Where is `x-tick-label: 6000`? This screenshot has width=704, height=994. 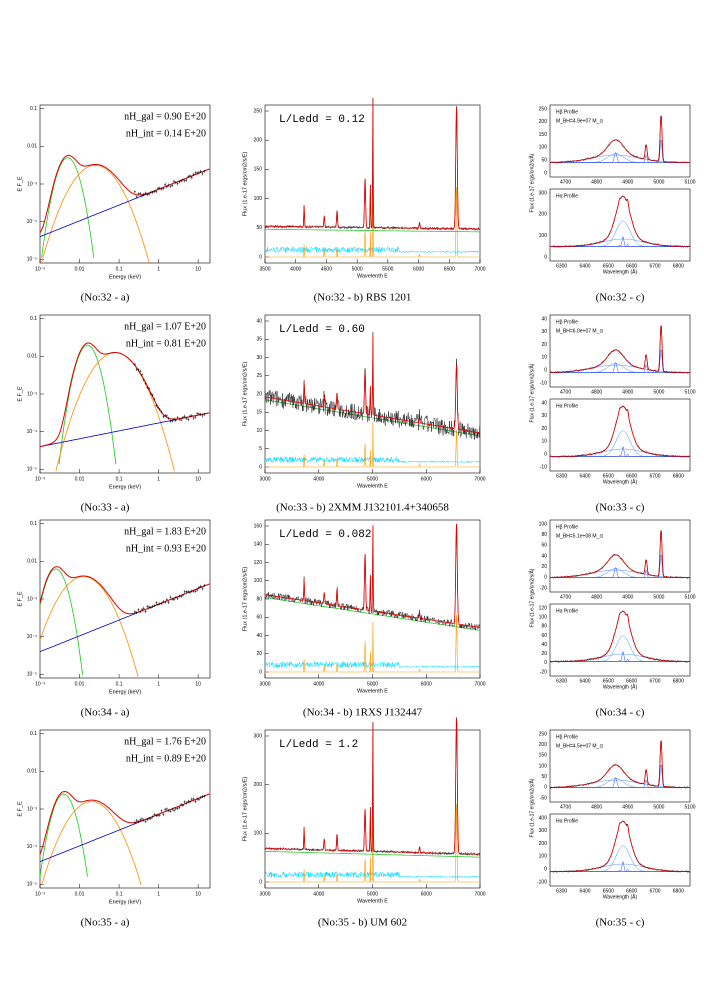 x-tick-label: 6000 is located at coordinates (426, 479).